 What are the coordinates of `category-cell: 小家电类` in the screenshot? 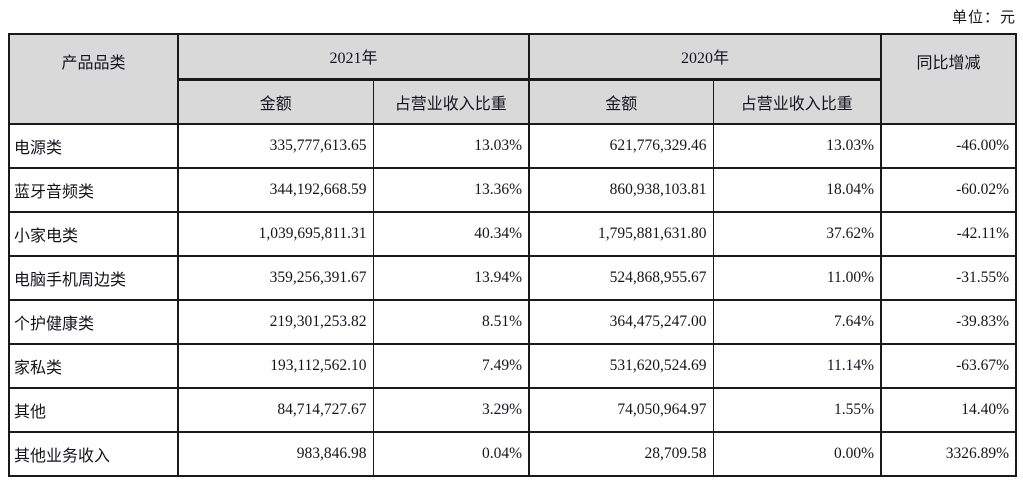 It's located at (93, 234).